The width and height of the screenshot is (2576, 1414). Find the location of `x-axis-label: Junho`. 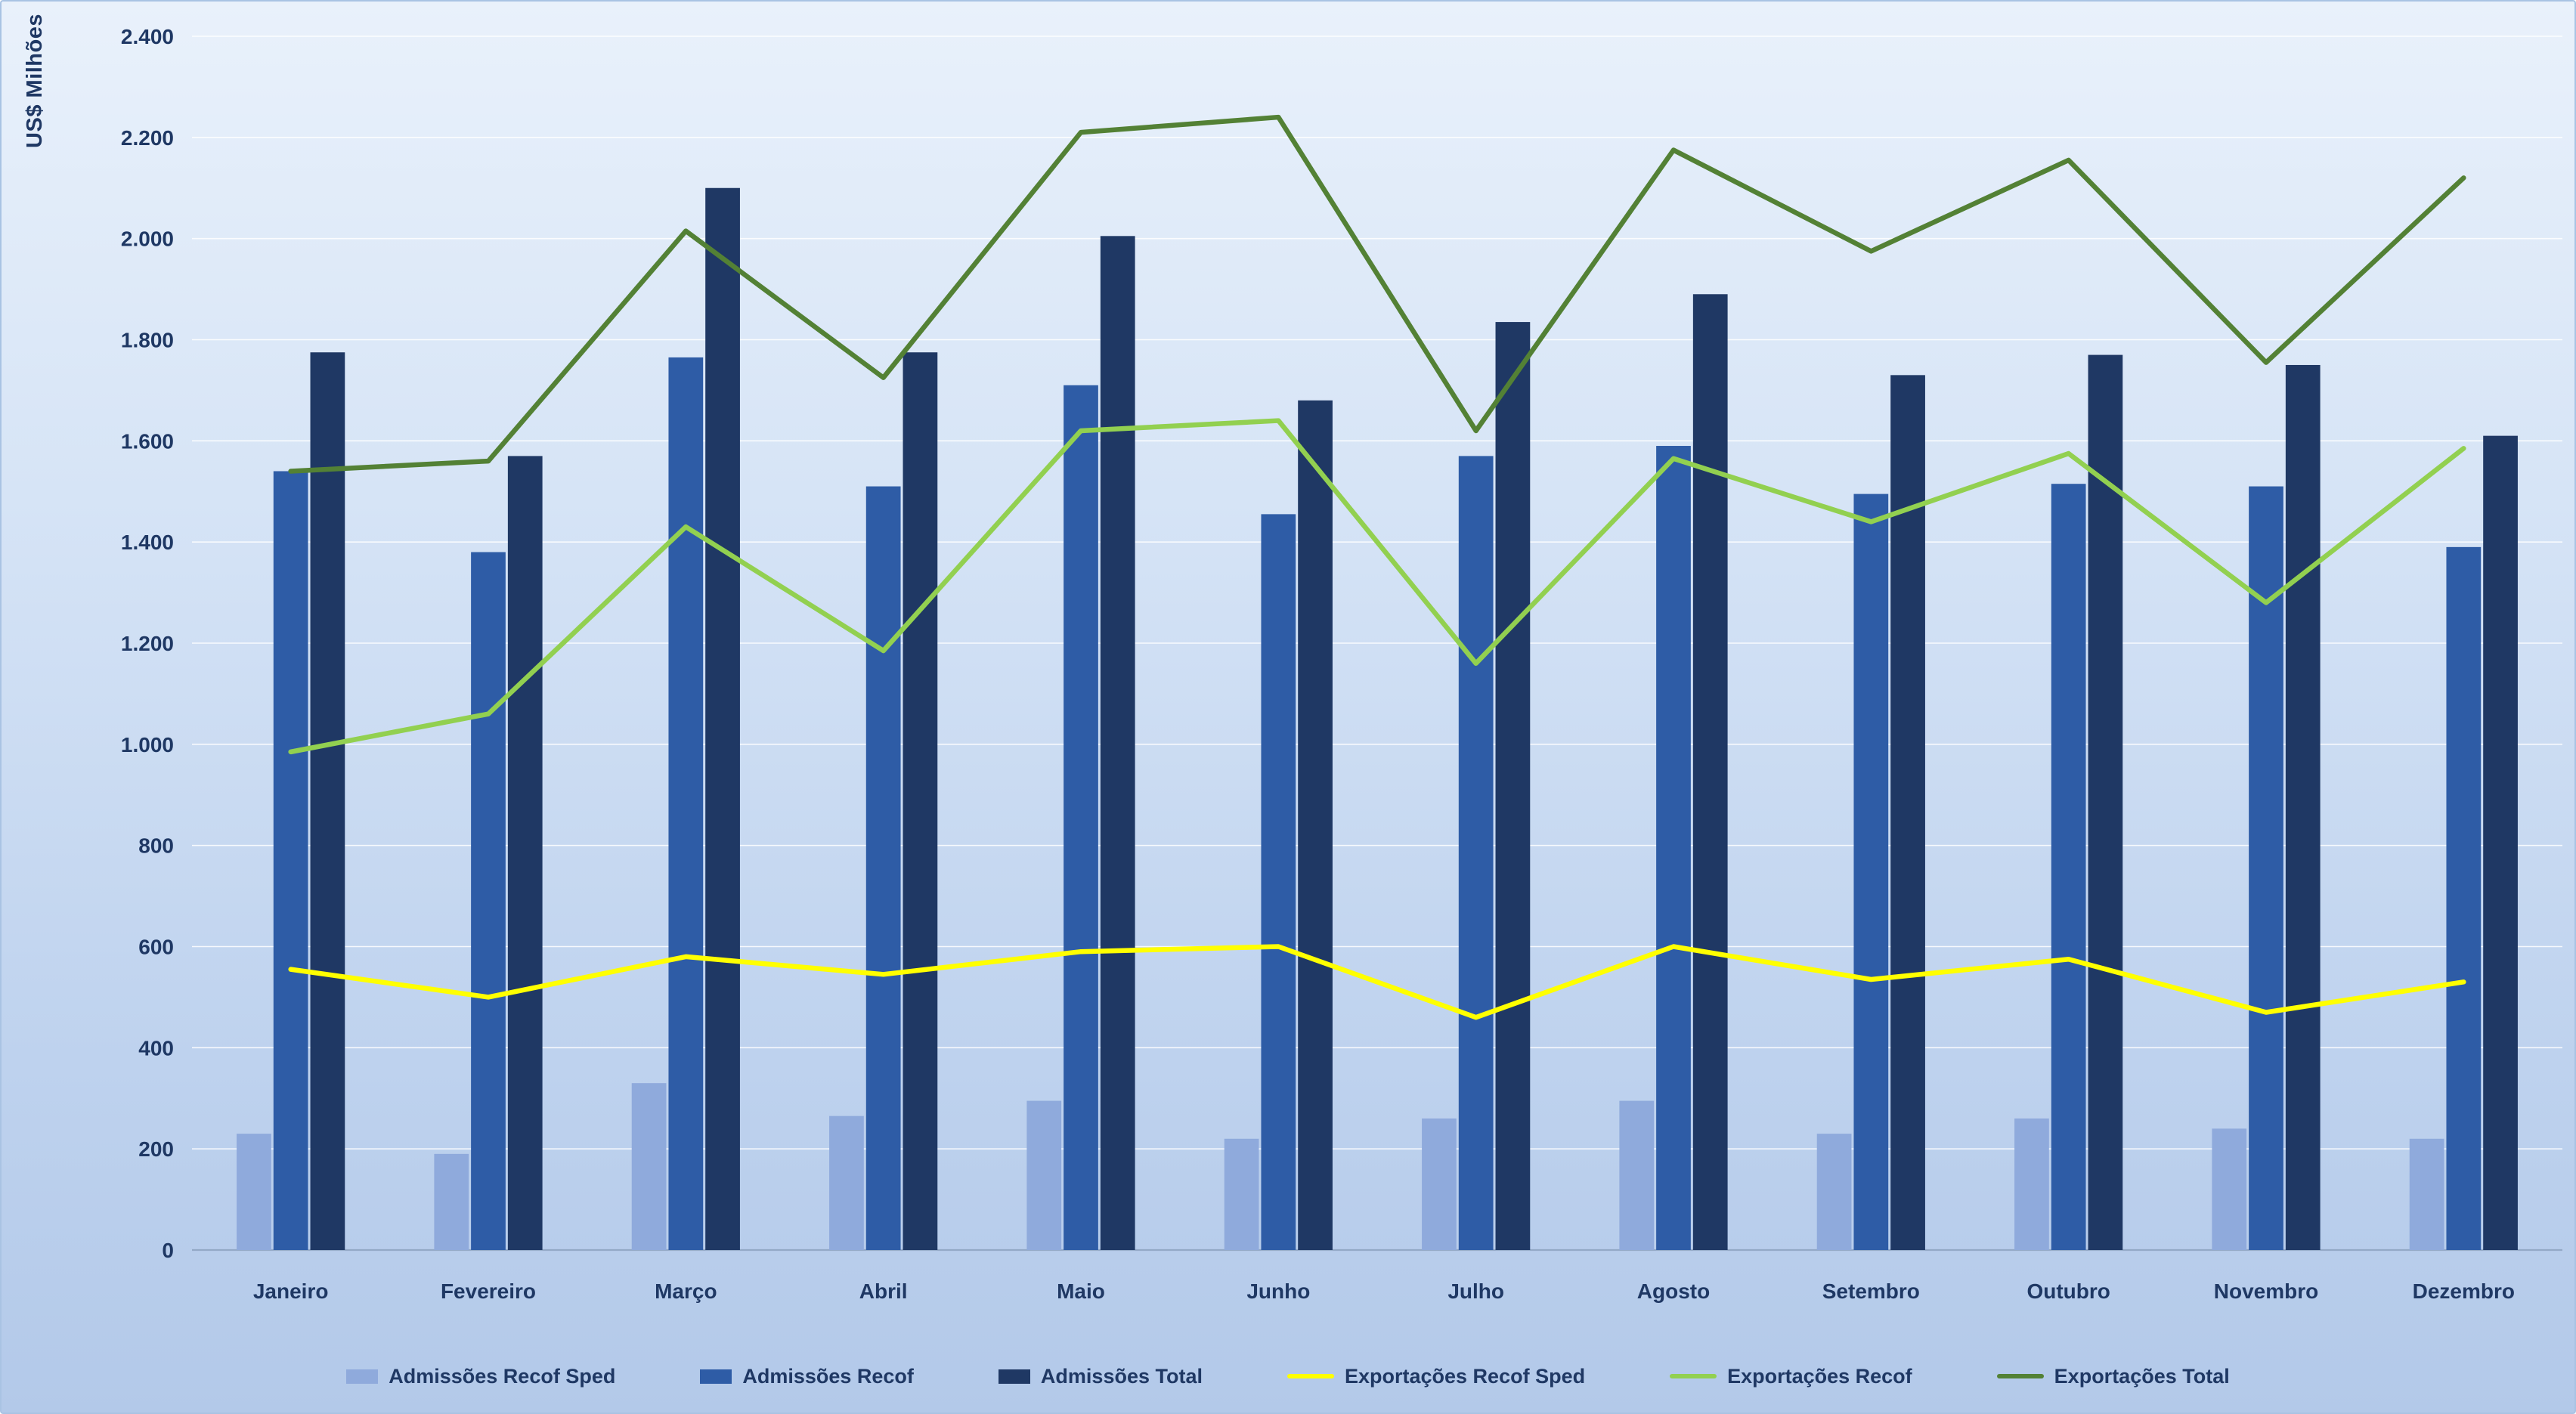

x-axis-label: Junho is located at coordinates (1278, 1291).